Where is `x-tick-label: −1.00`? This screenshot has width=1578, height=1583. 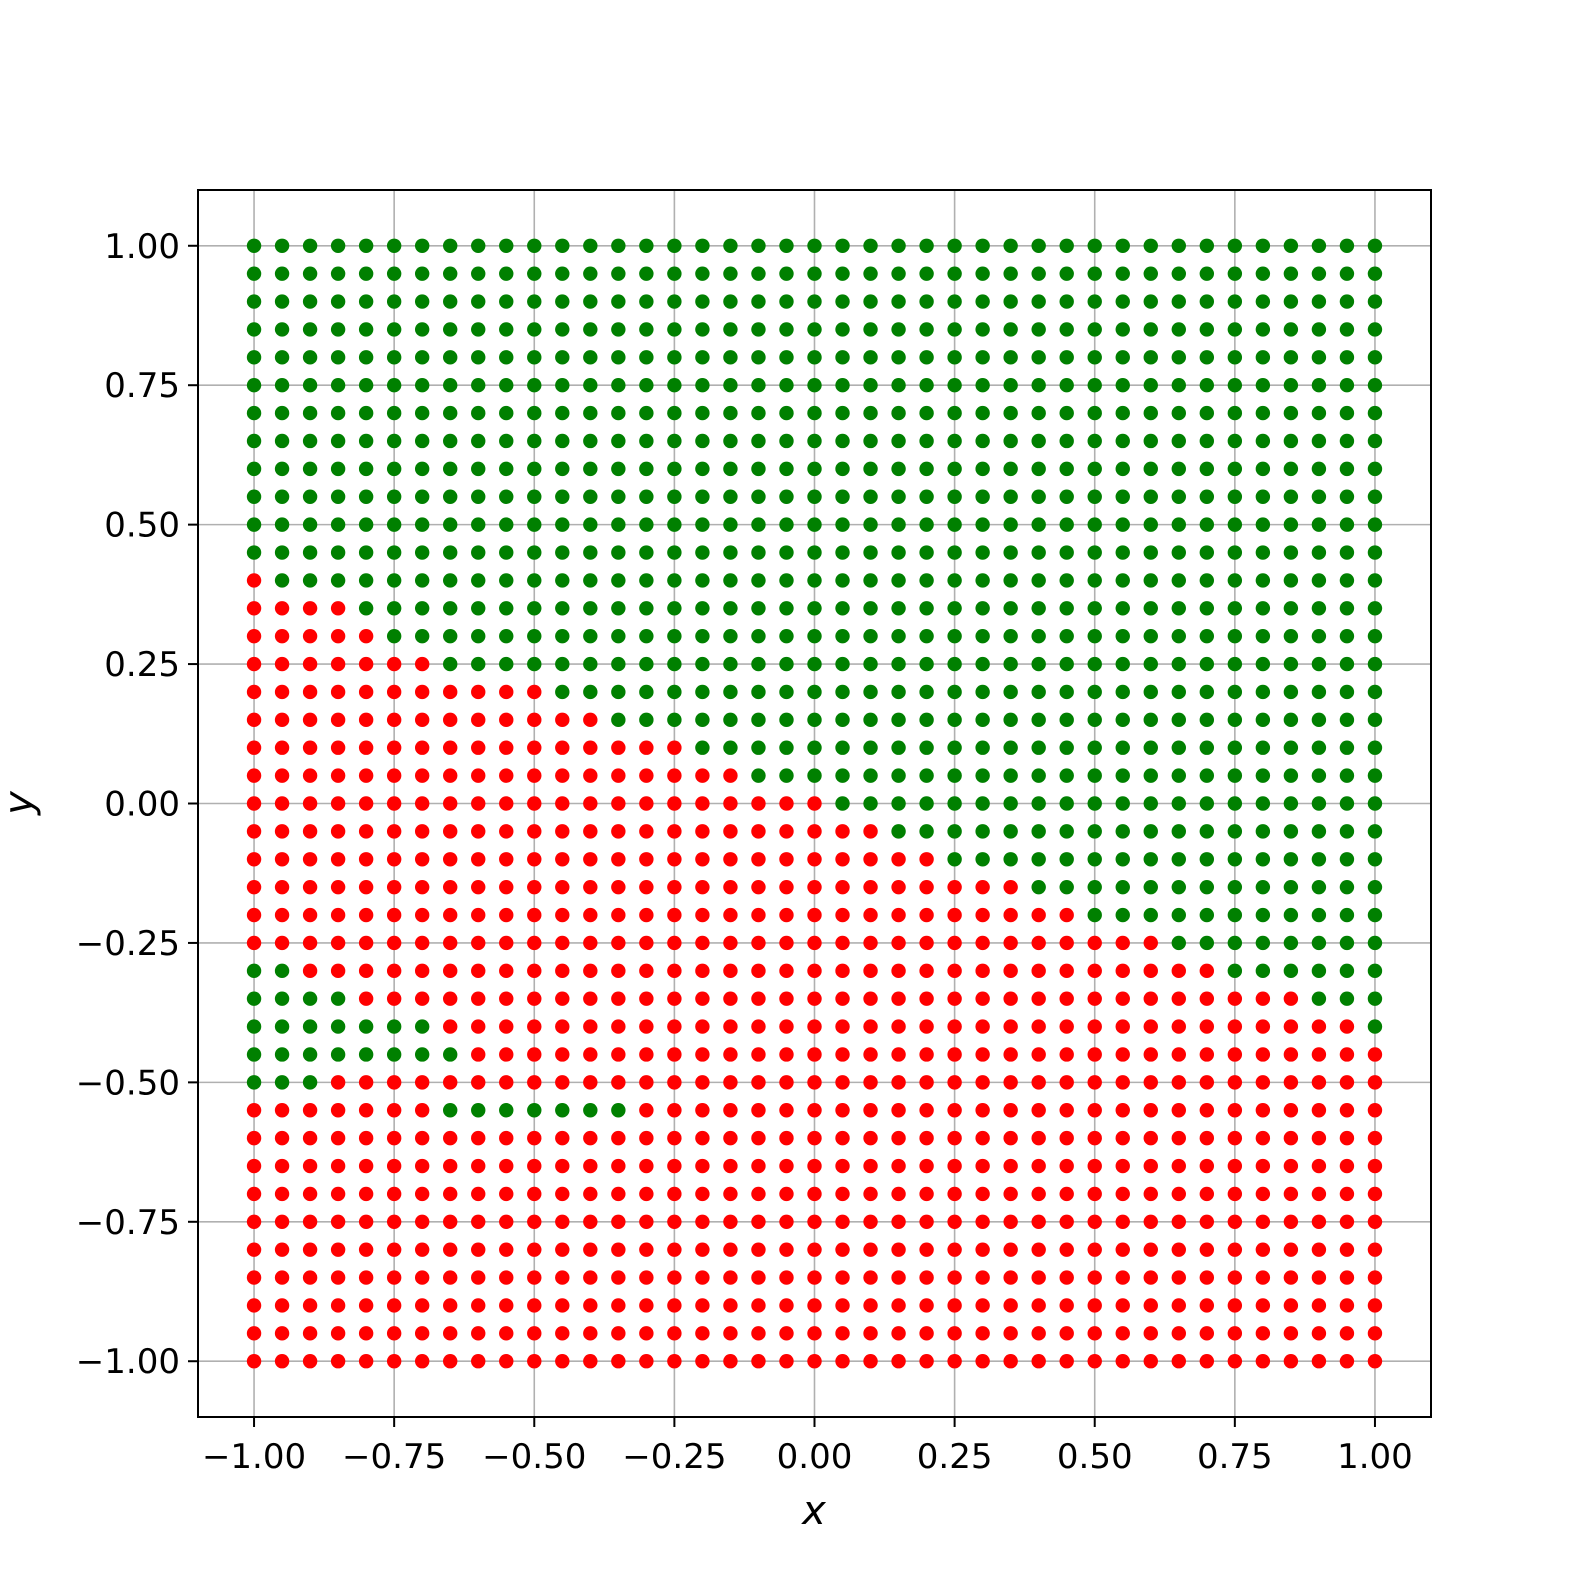 x-tick-label: −1.00 is located at coordinates (254, 1457).